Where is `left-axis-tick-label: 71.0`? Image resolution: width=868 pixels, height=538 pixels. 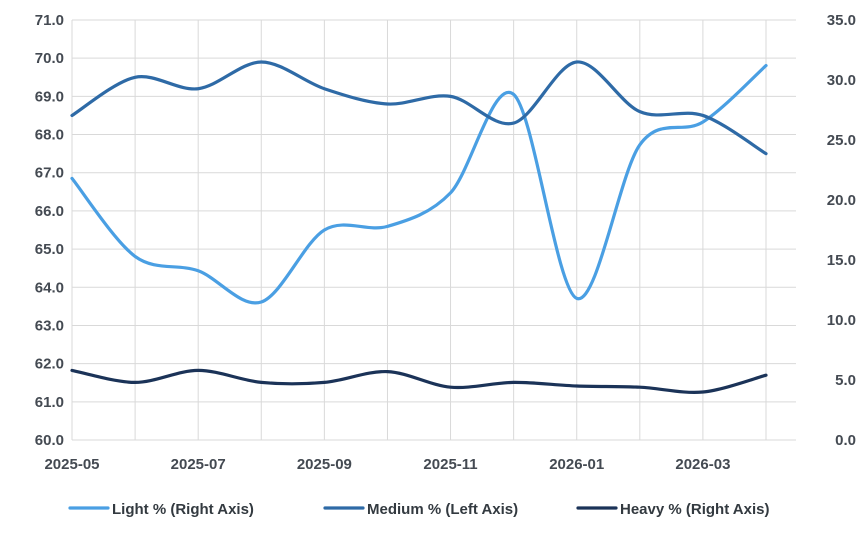
left-axis-tick-label: 71.0 is located at coordinates (49, 20).